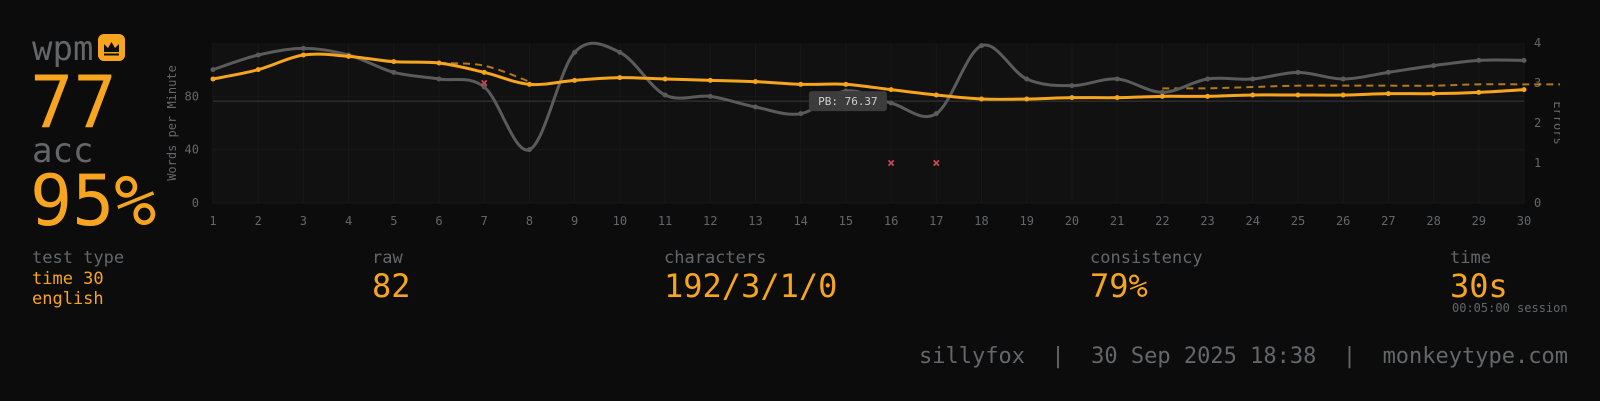 This screenshot has width=1600, height=401. I want to click on x-tick-label: 17, so click(936, 221).